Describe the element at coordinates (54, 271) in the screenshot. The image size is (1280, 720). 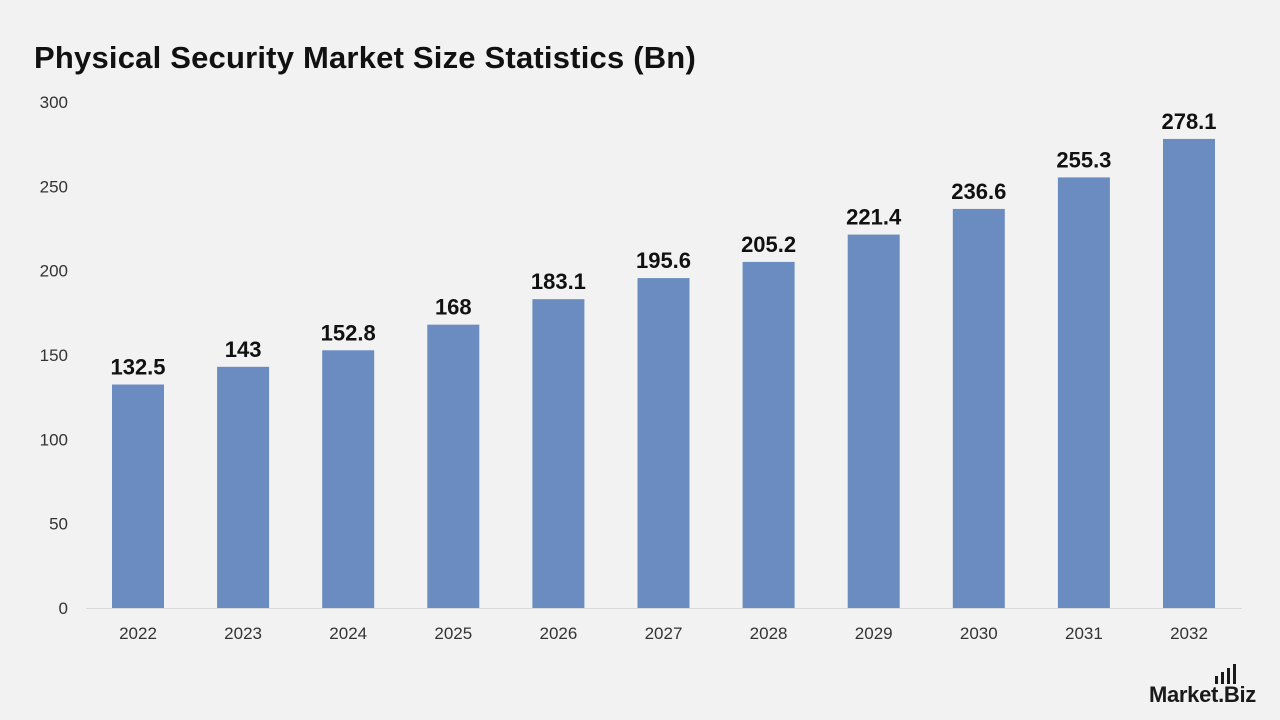
I see `y-tick-label: 200` at that location.